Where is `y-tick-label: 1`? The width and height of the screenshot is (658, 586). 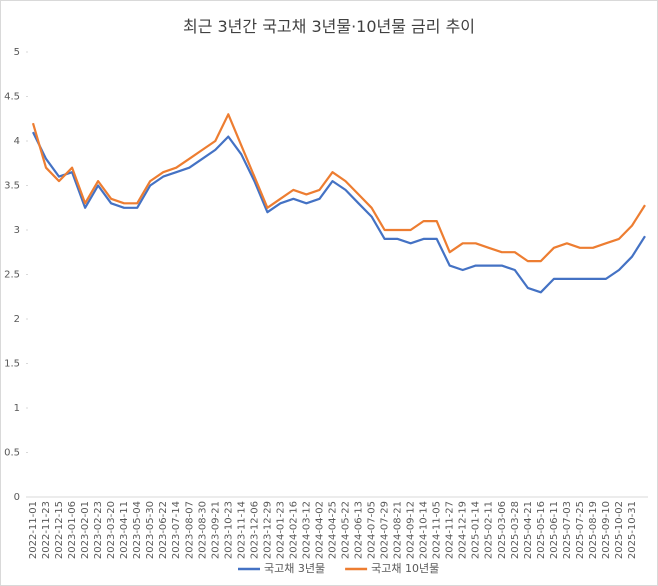
y-tick-label: 1 is located at coordinates (17, 408).